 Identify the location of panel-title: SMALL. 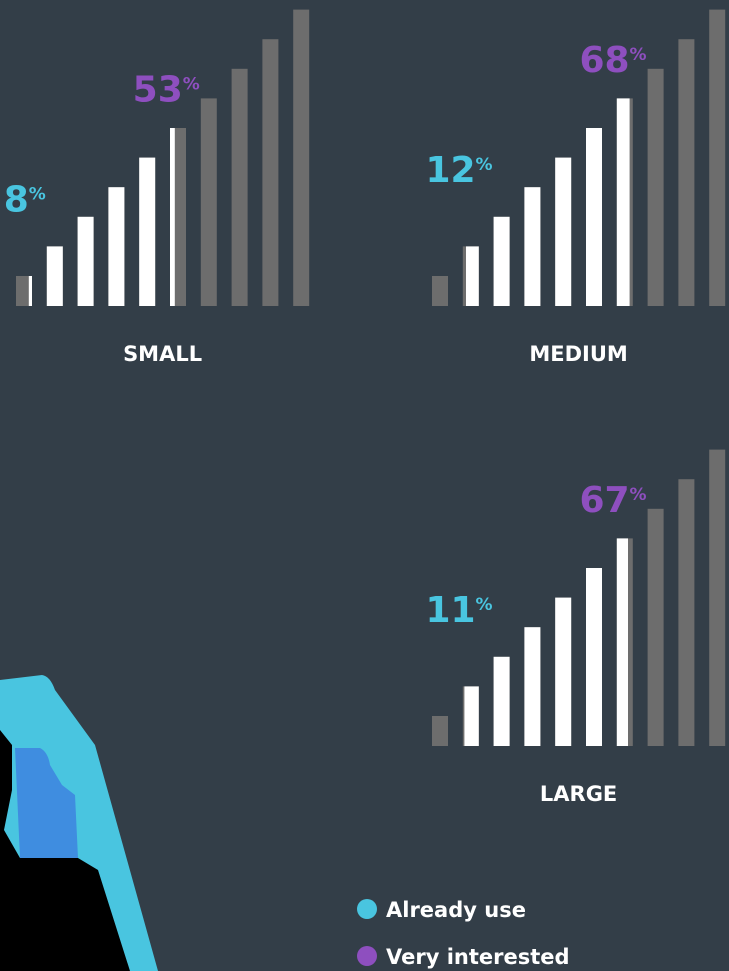
(162, 354).